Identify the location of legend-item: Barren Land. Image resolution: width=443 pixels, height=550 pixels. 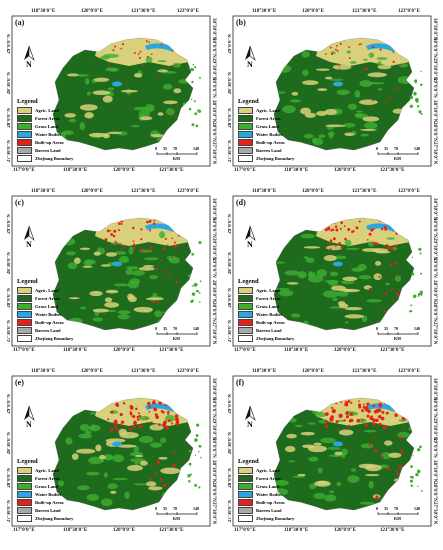
(45, 150).